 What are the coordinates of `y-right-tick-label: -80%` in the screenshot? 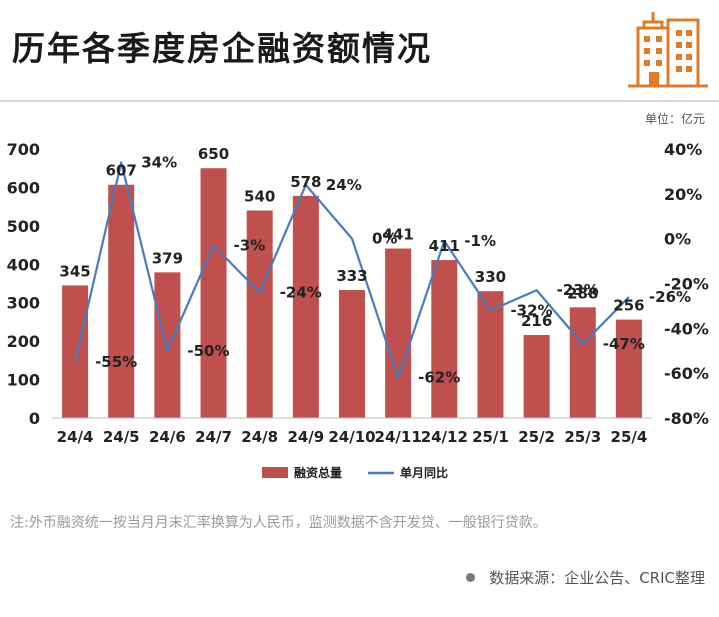 It's located at (686, 418).